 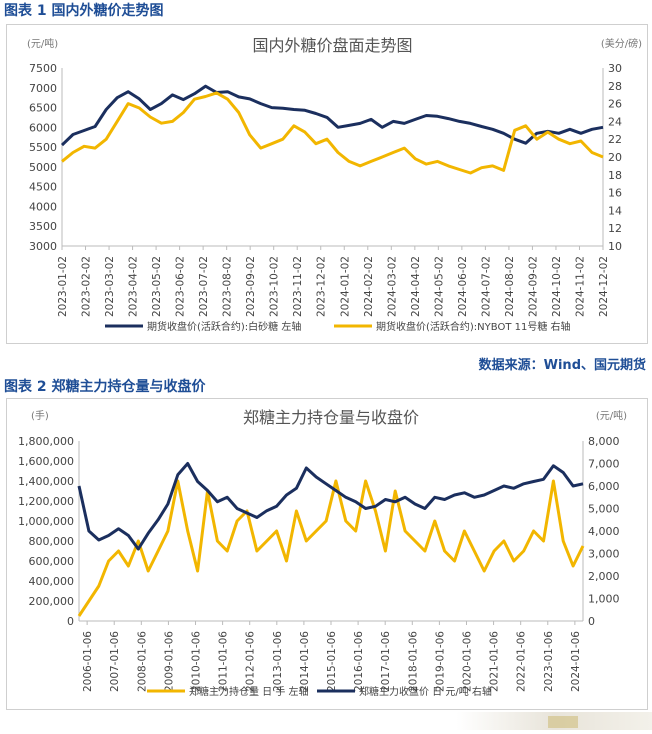 I want to click on fig1-left-tick-label: 5500, so click(x=43, y=147).